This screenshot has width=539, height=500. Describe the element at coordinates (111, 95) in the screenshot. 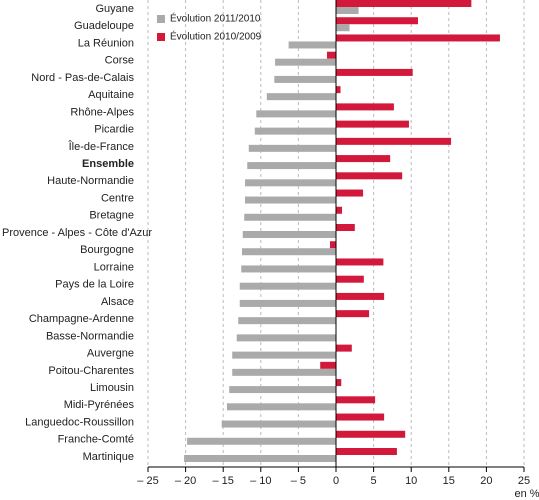

I see `y-tick-label: Aquitaine` at that location.